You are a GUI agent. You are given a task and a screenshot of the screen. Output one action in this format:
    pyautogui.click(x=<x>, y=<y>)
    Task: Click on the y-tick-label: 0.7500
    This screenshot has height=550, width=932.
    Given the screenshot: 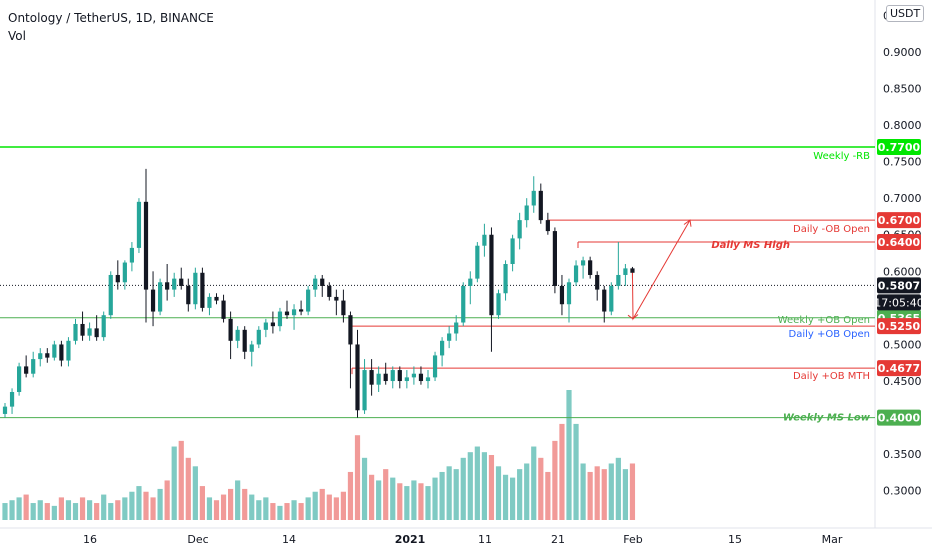 What is the action you would take?
    pyautogui.click(x=902, y=162)
    